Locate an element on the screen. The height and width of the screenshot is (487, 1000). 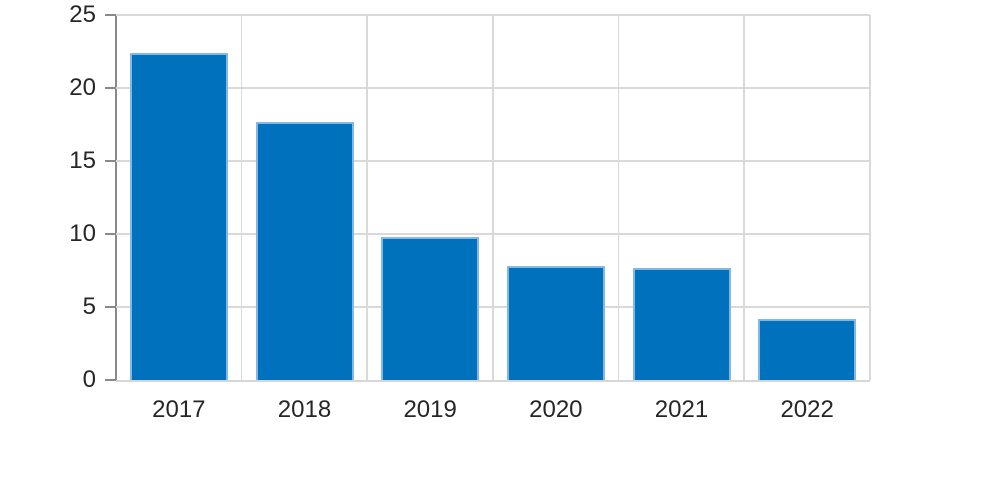
y-axis-spine is located at coordinates (116, 198).